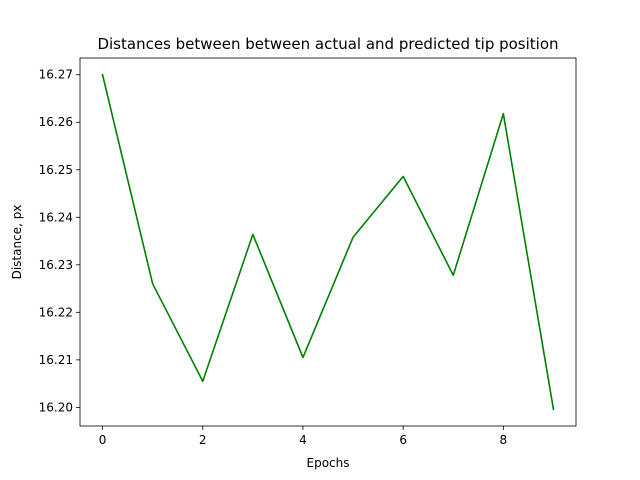  Describe the element at coordinates (328, 463) in the screenshot. I see `x-axis-label: Epochs` at that location.